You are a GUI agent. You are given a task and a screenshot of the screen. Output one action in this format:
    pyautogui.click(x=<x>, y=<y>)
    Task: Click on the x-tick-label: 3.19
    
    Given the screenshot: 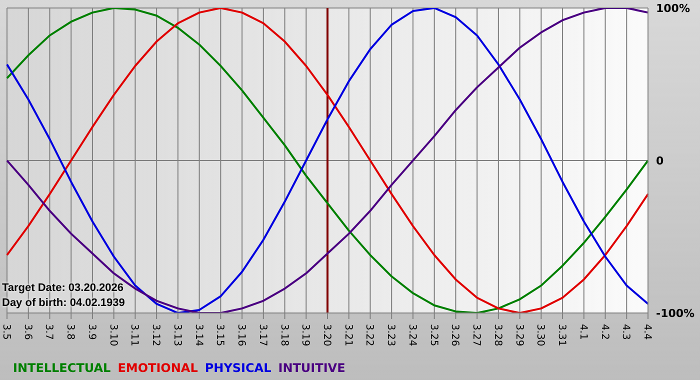 What is the action you would take?
    pyautogui.click(x=305, y=335)
    